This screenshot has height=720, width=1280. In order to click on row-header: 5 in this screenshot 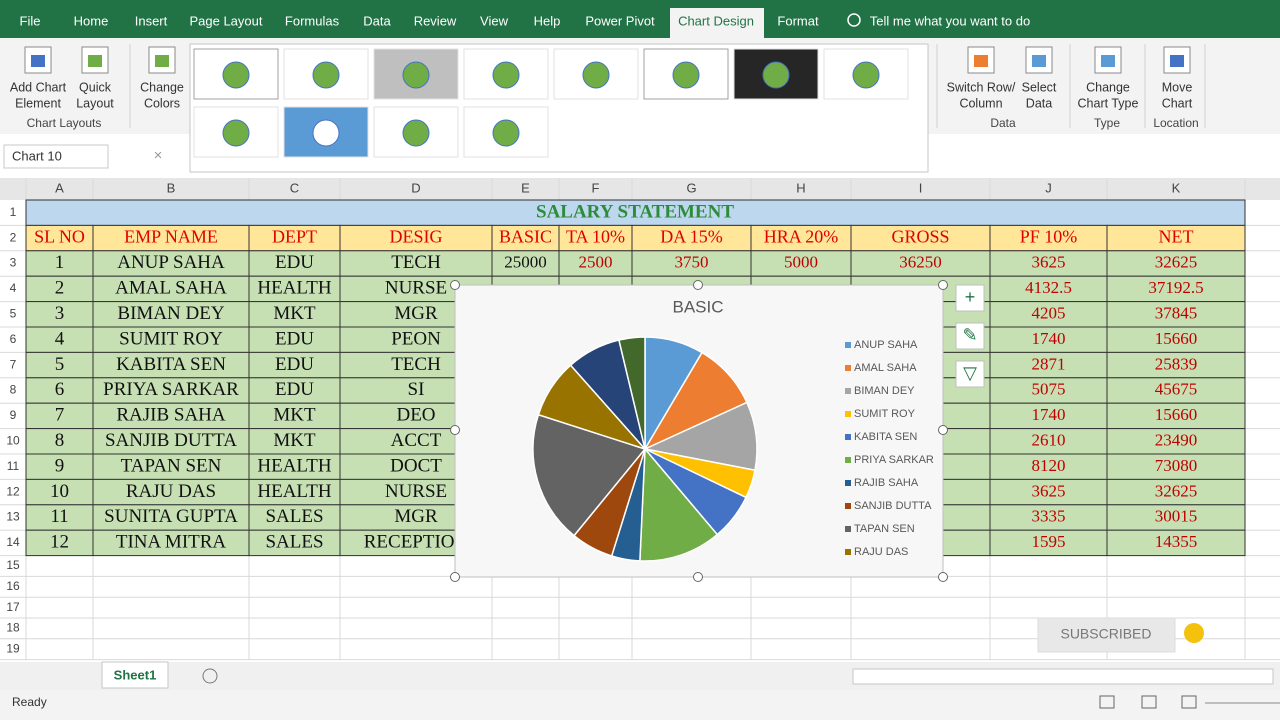, I will do `click(13, 313)`.